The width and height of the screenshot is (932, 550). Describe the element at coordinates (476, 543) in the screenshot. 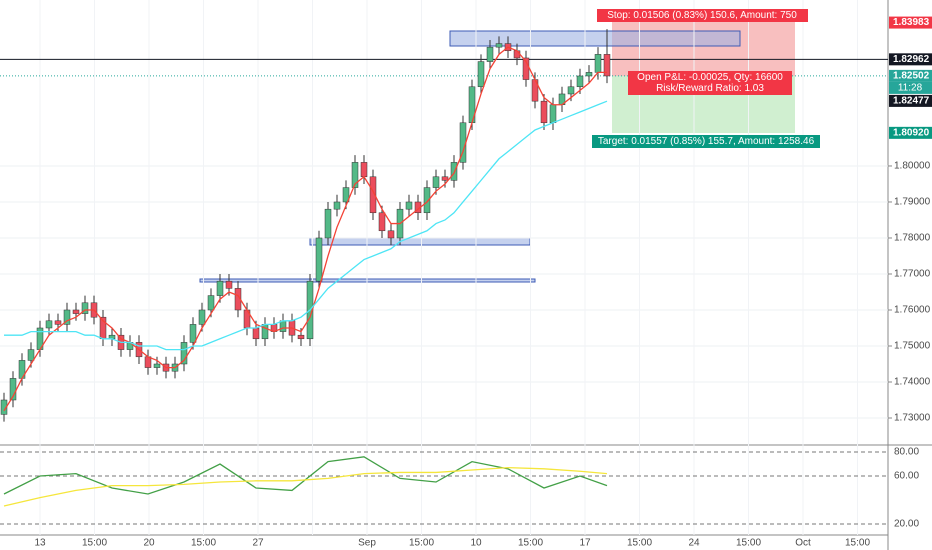

I see `x-tick-label: 10` at that location.